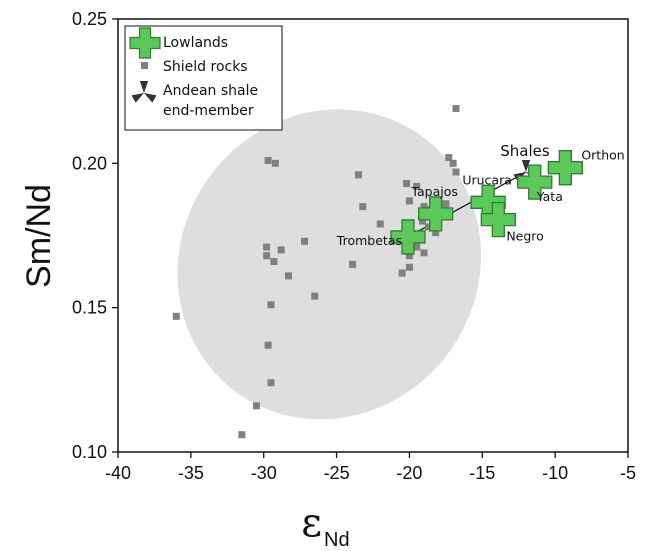 The width and height of the screenshot is (653, 551). I want to click on label-tapajos: Tapajos, so click(433, 191).